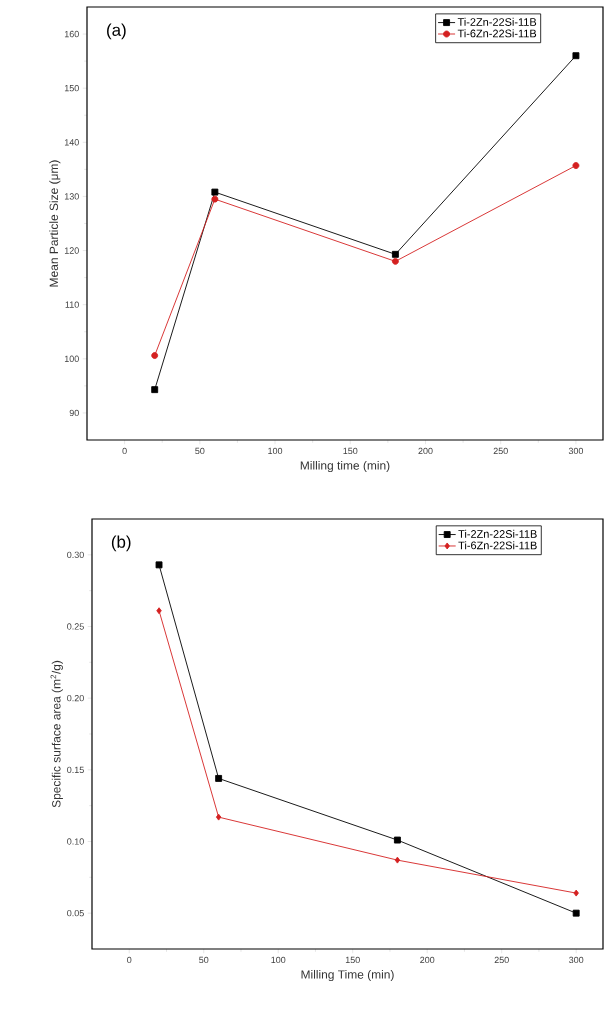 This screenshot has height=1014, width=609. Describe the element at coordinates (75, 769) in the screenshot. I see `y-tick-label: 0.15` at that location.